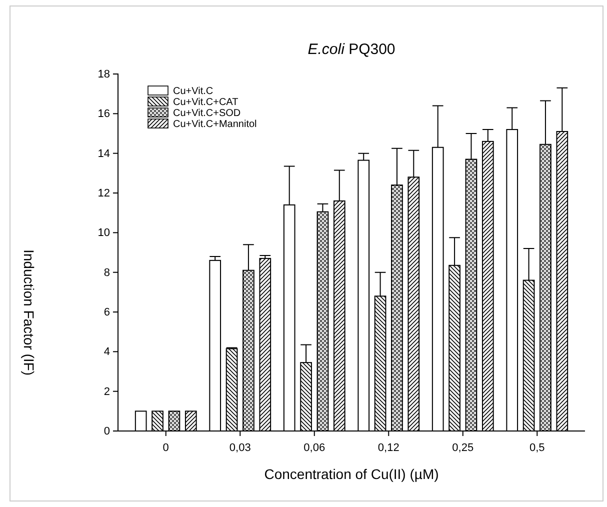  Describe the element at coordinates (463, 448) in the screenshot. I see `x-tick-label: 0,25` at that location.